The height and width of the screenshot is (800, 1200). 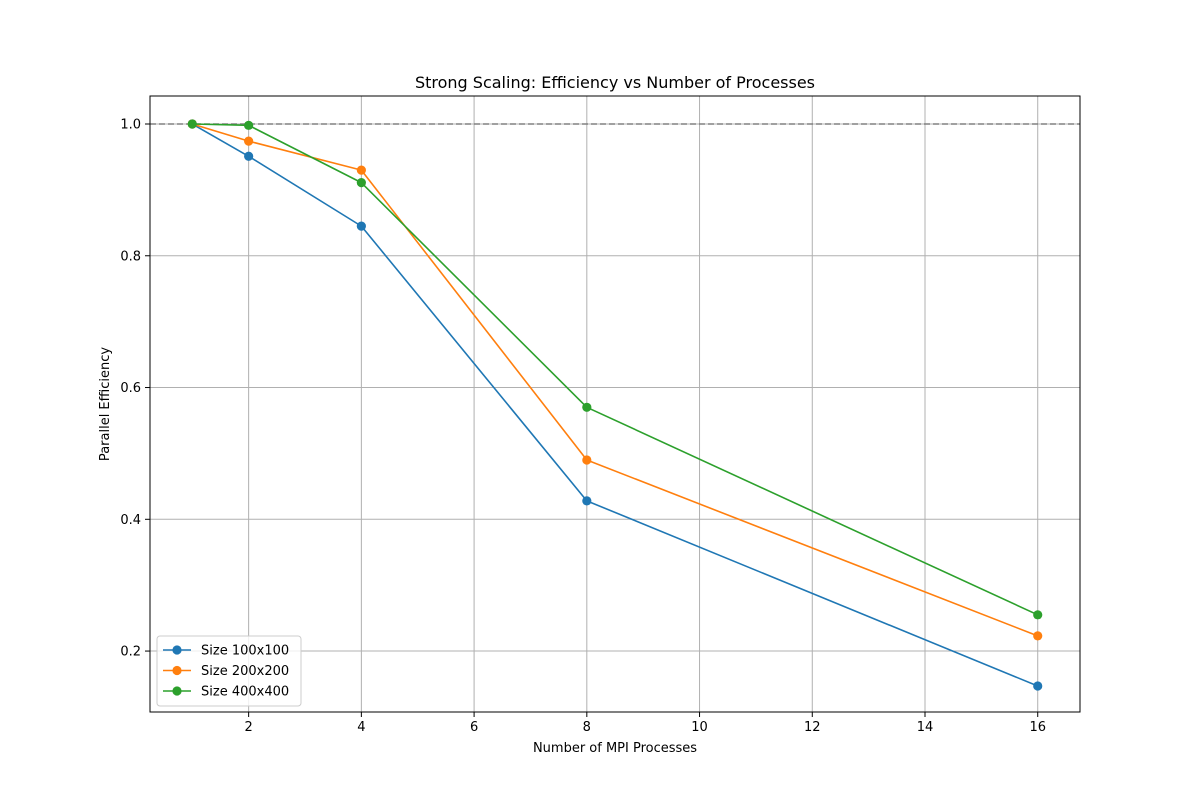 I want to click on legend: Size 100x100 Size 200x200 Size 400x400, so click(x=229, y=671).